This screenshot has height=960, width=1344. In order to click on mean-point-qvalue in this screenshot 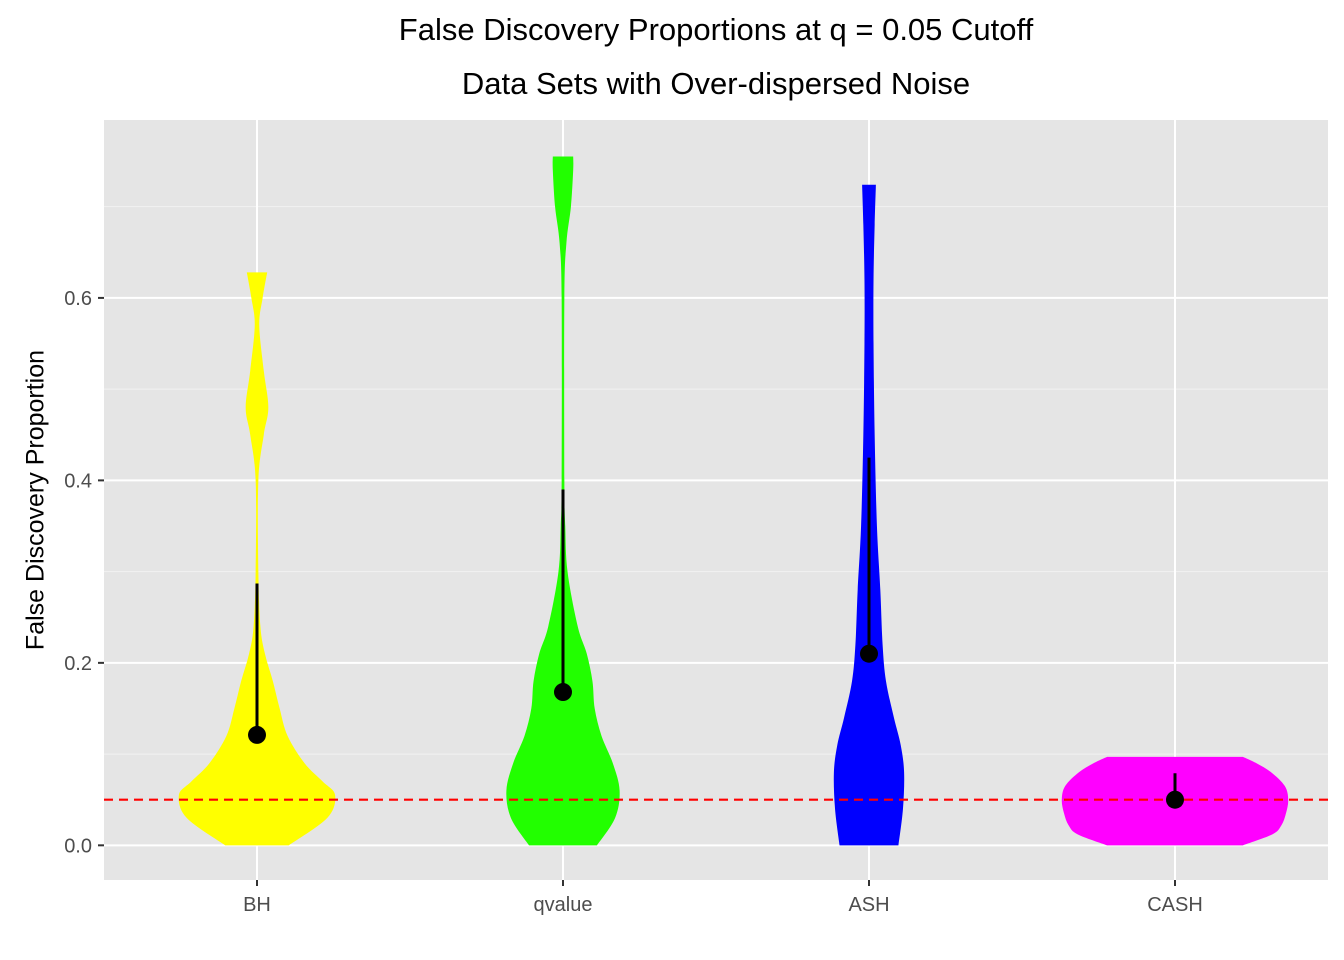, I will do `click(563, 692)`.